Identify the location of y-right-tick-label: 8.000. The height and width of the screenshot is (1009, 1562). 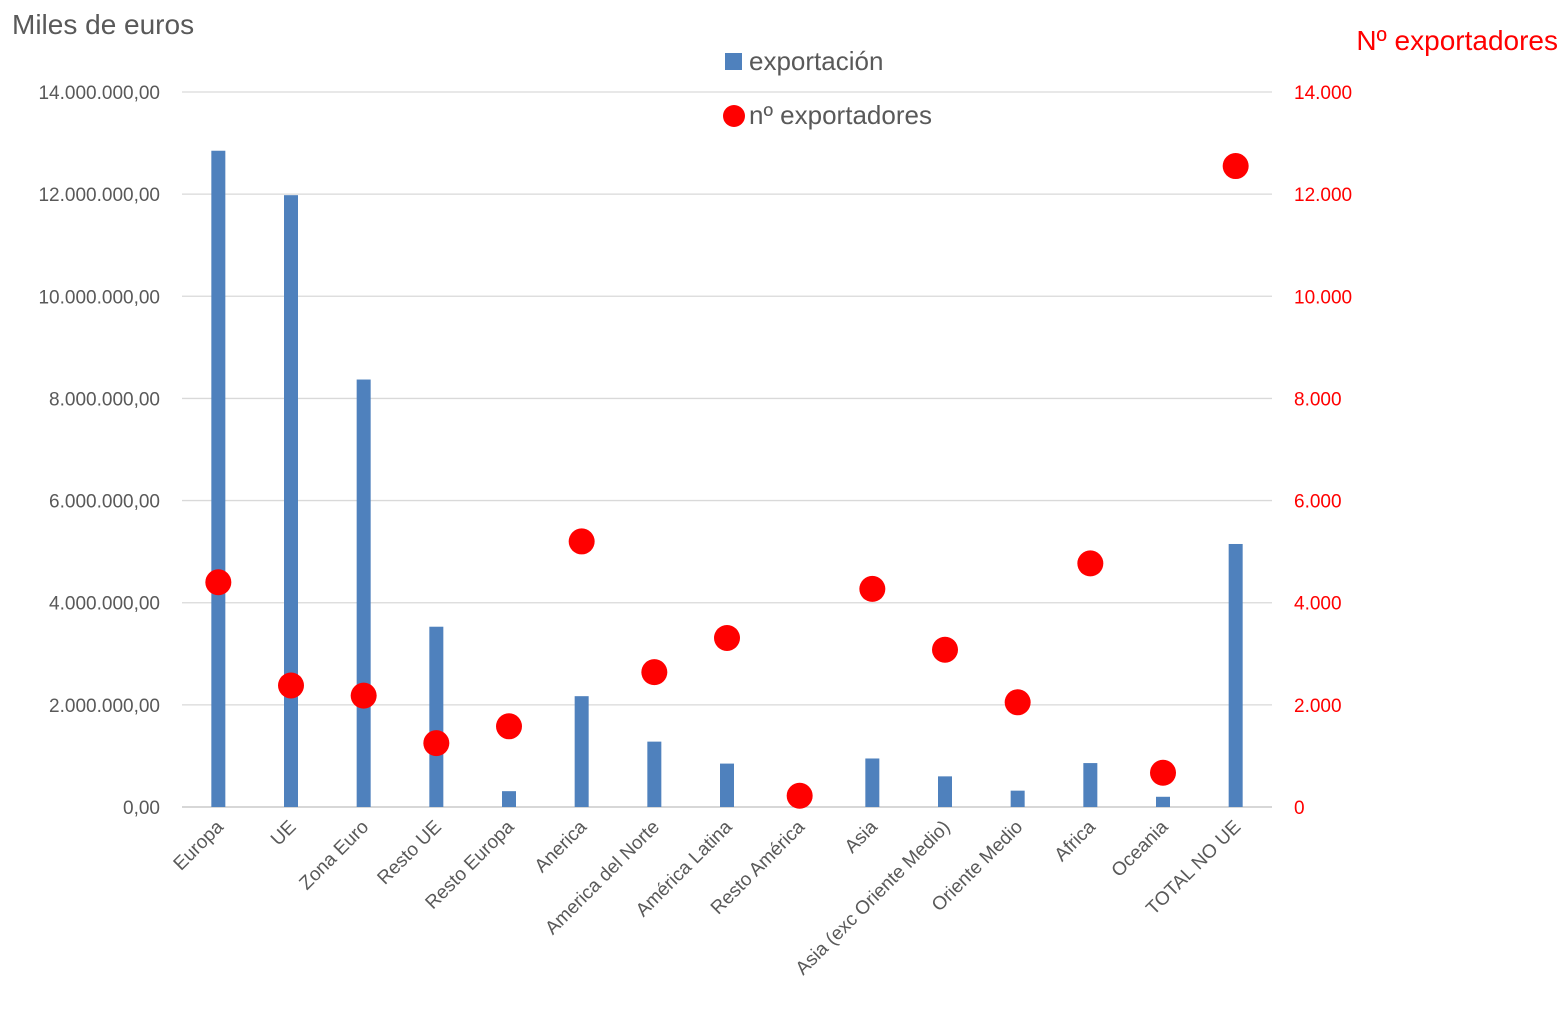
(1318, 399).